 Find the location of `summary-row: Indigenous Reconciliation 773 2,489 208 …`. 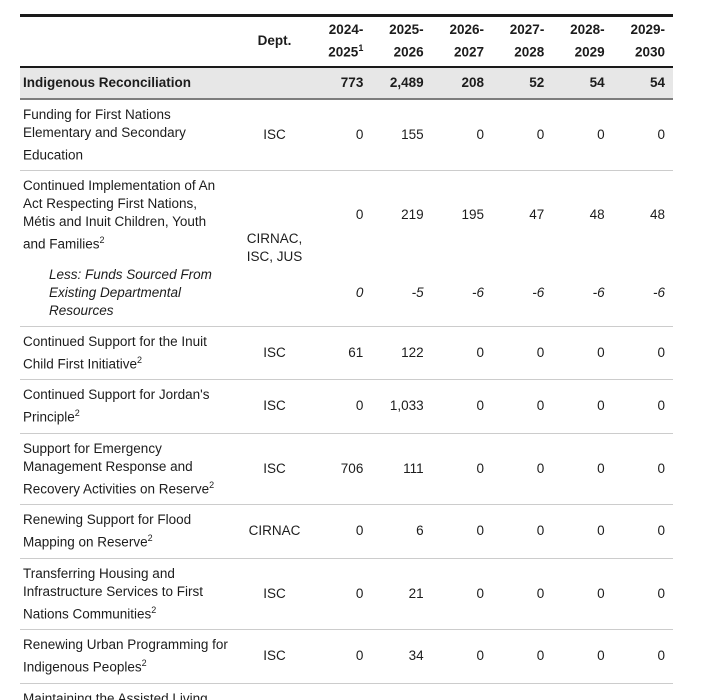

summary-row: Indigenous Reconciliation 773 2,489 208 … is located at coordinates (346, 82).